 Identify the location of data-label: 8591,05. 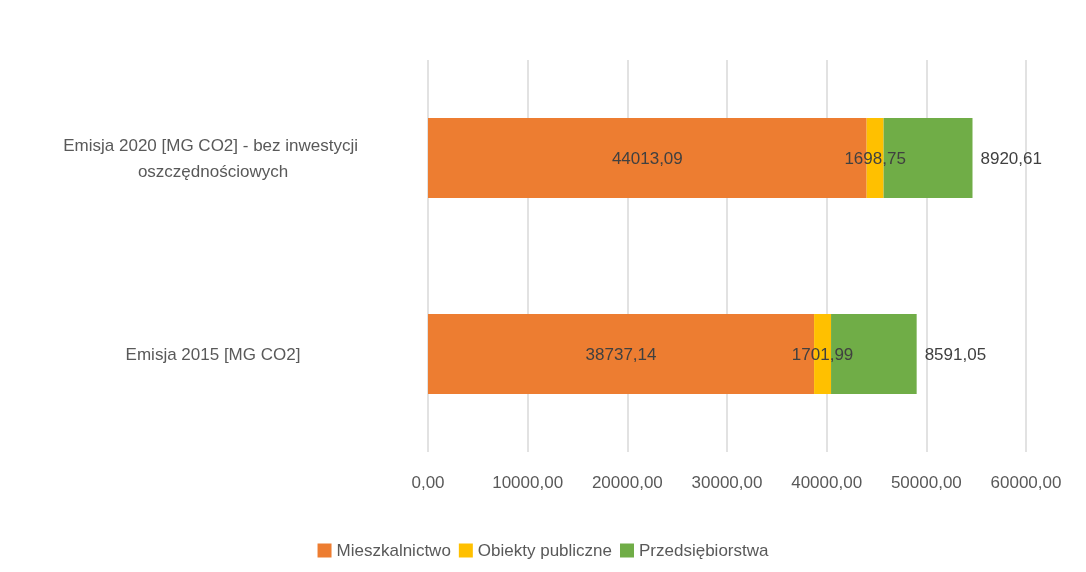
(955, 354).